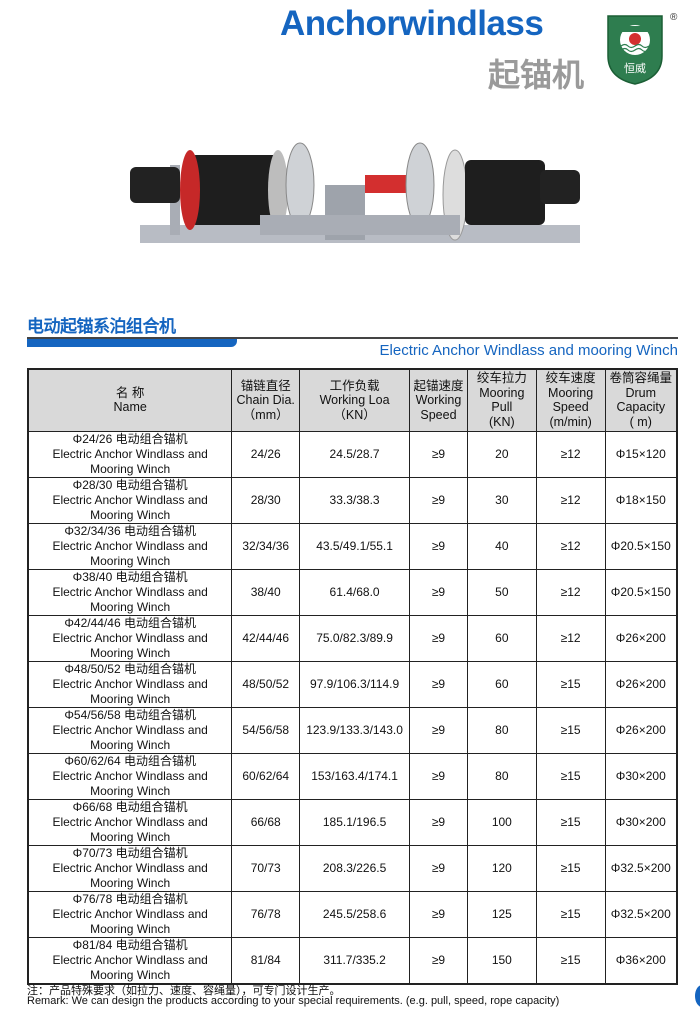  Describe the element at coordinates (355, 776) in the screenshot. I see `cell-load: 153/163.4/174.1` at that location.